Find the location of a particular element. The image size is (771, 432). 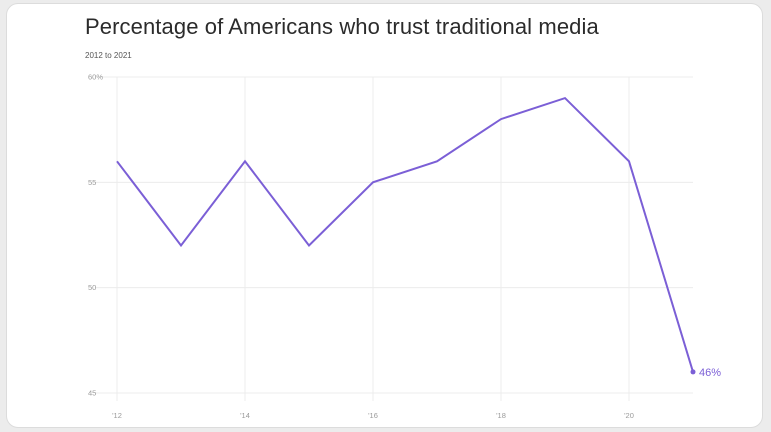

x-tick-label: '16 is located at coordinates (373, 415).